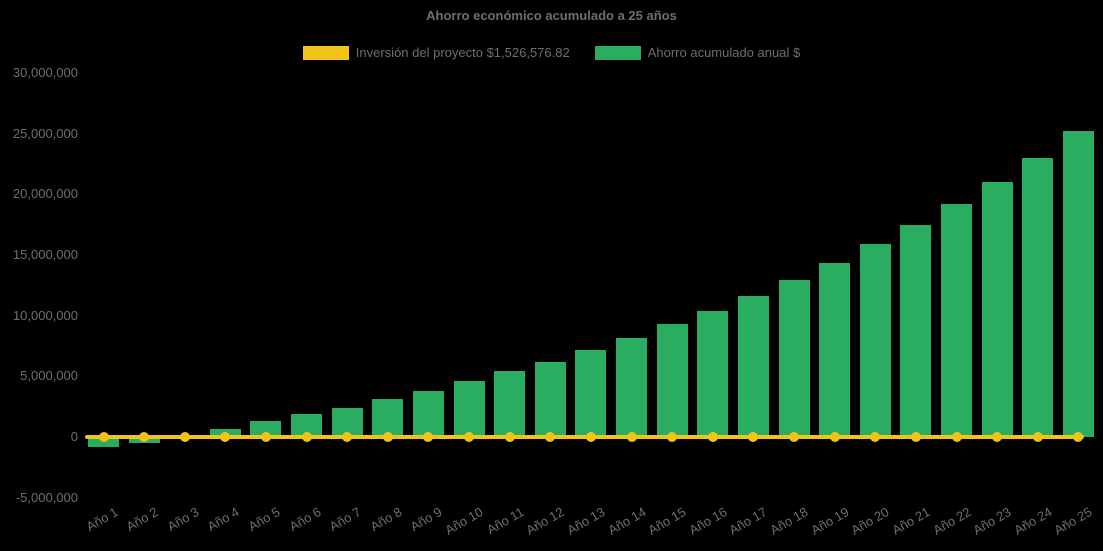  I want to click on y-tick-label-15000000: 15,000,000, so click(45, 254).